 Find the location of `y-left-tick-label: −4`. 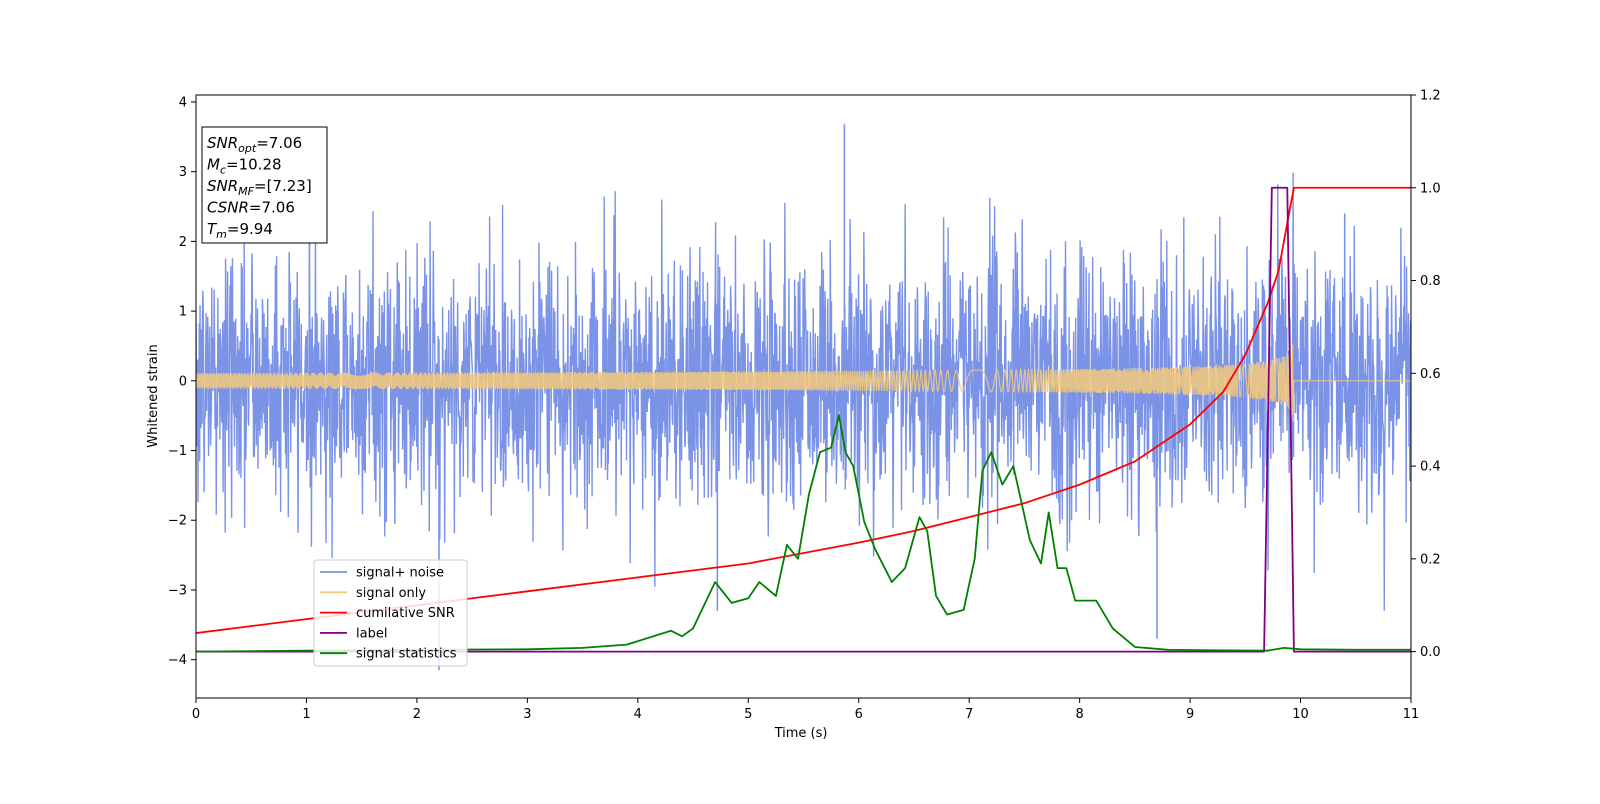

y-left-tick-label: −4 is located at coordinates (177, 660).